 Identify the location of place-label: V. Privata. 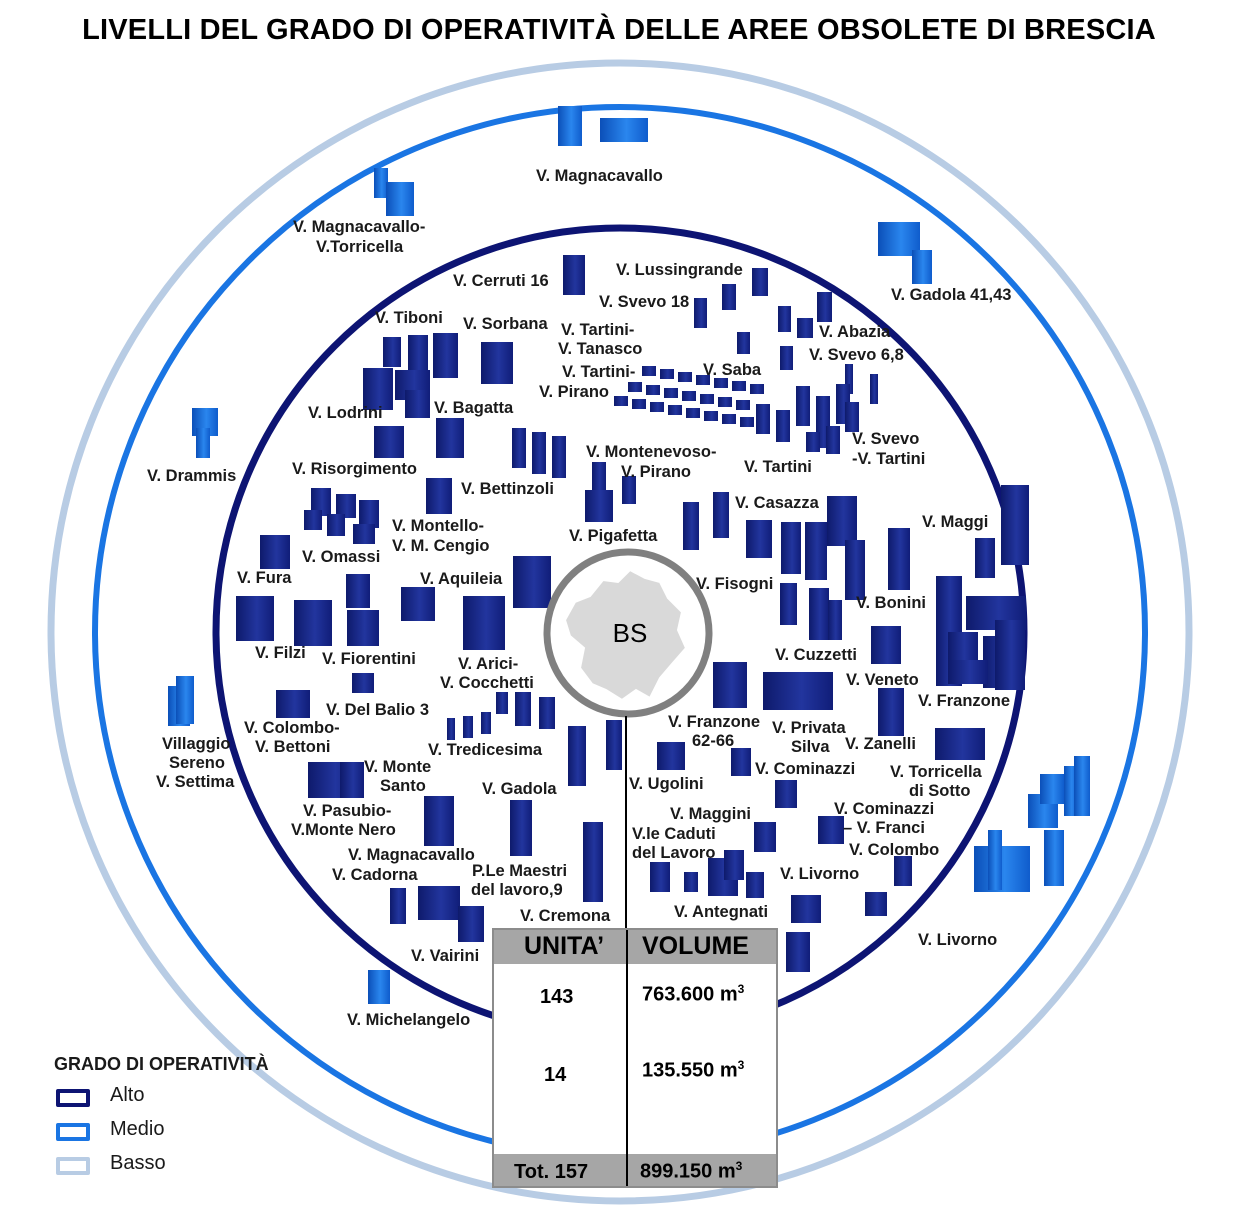
(809, 728).